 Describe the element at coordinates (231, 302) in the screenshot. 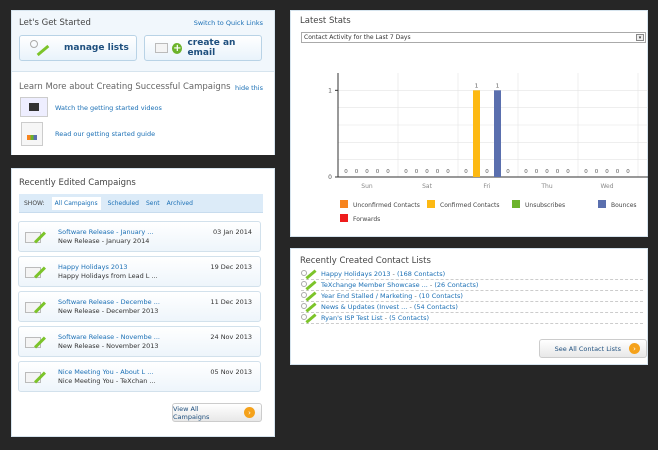

I see `campaign-date: 11 Dec 2013` at that location.